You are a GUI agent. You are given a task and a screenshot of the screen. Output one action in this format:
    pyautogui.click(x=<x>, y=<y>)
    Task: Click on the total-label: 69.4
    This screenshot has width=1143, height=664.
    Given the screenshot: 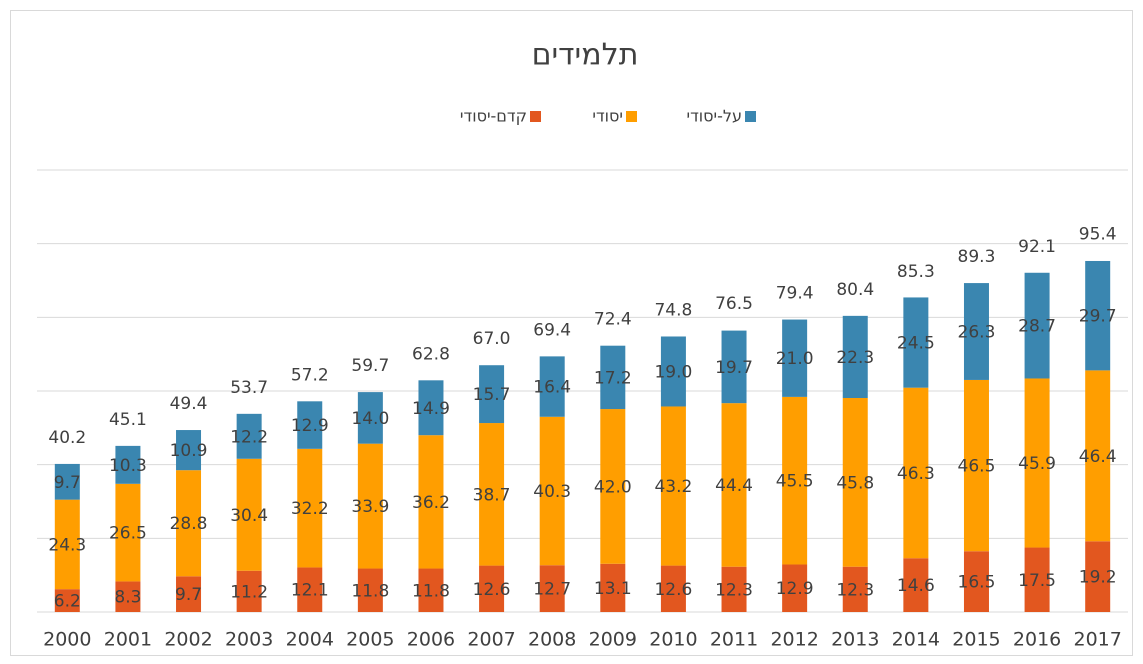 What is the action you would take?
    pyautogui.click(x=552, y=330)
    